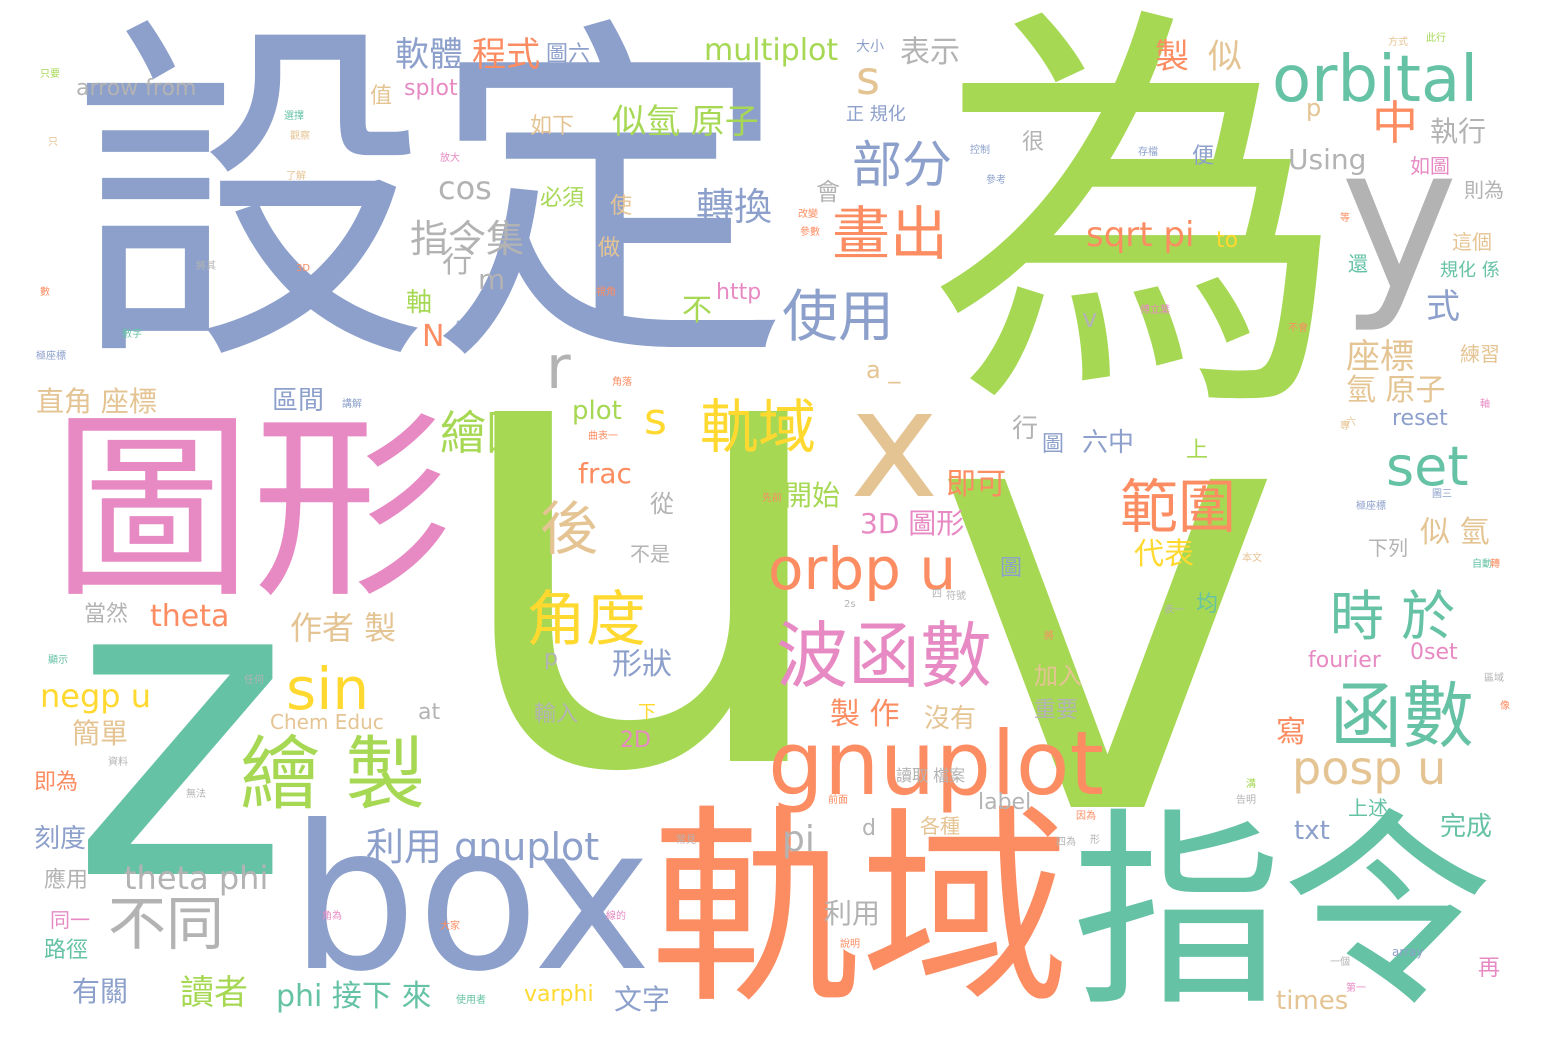 Image resolution: width=1548 pixels, height=1052 pixels. I want to click on word: 值, so click(381, 96).